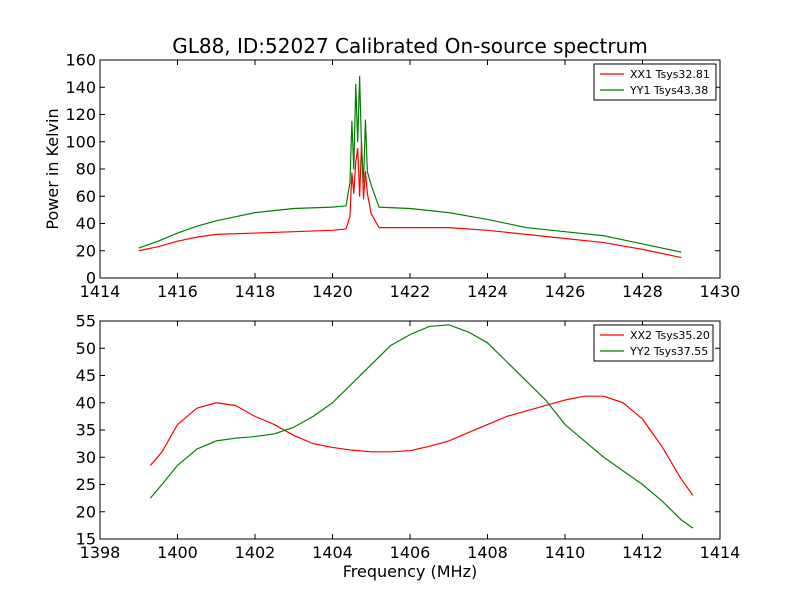  I want to click on y-tick-label: 35, so click(86, 430).